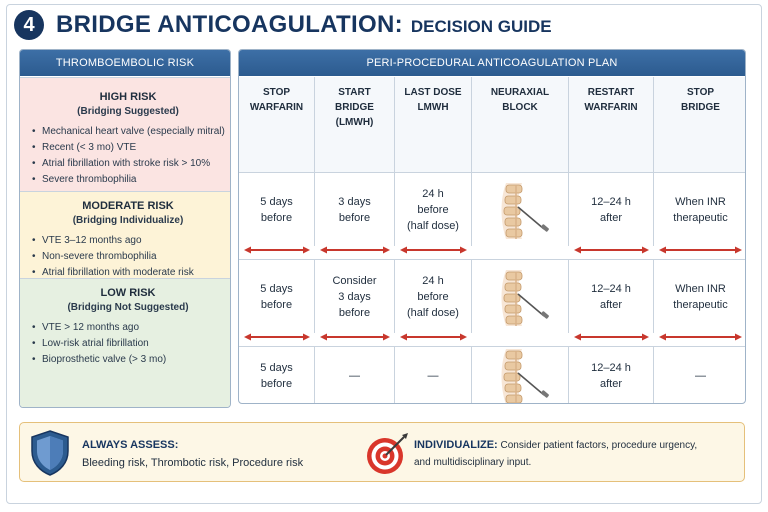 The height and width of the screenshot is (512, 768). I want to click on column-header: RESTART WARFARIN, so click(611, 124).